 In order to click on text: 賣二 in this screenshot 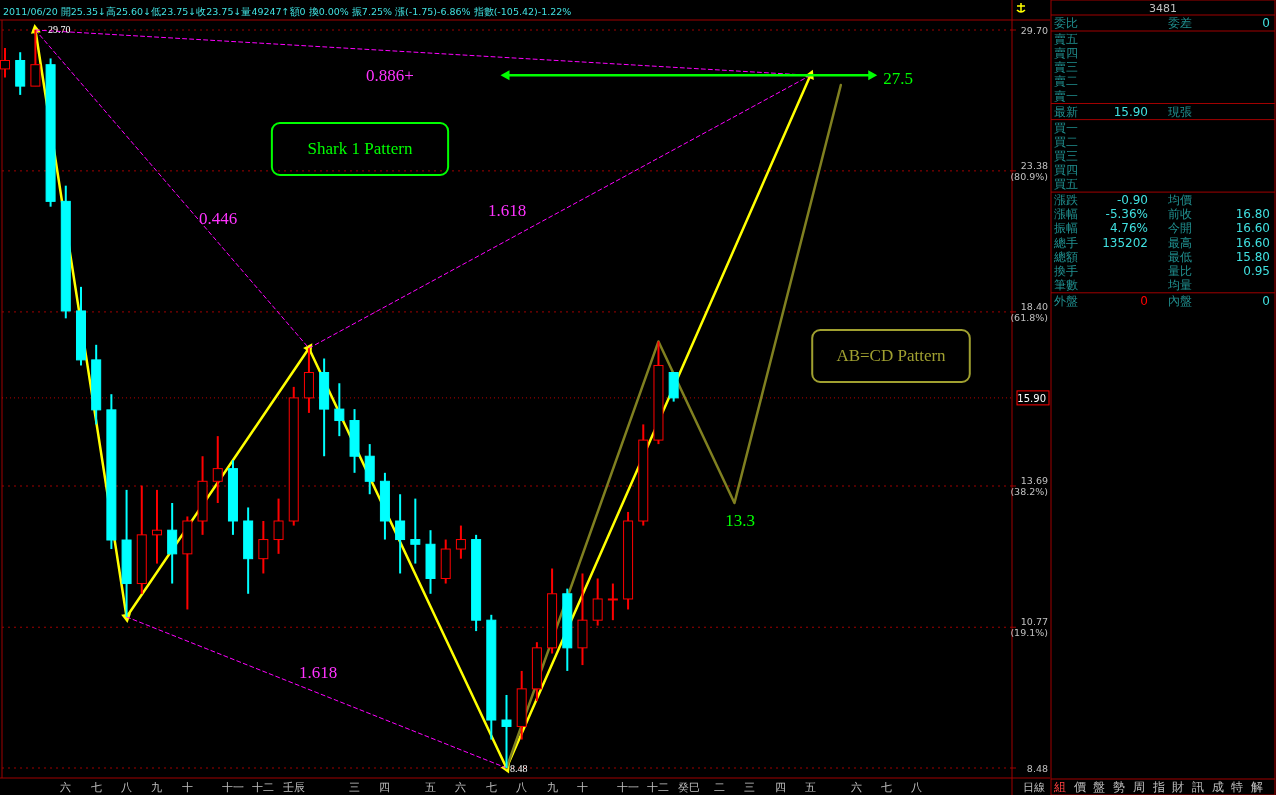, I will do `click(1066, 81)`.